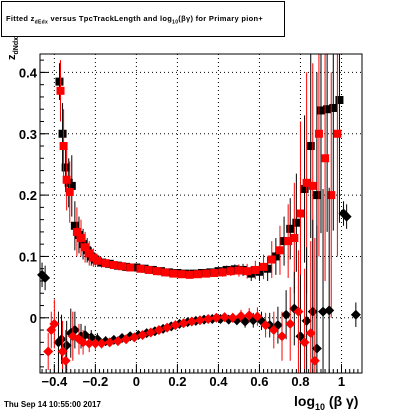 The width and height of the screenshot is (400, 414). I want to click on x-tick-label: −0.4, so click(55, 381).